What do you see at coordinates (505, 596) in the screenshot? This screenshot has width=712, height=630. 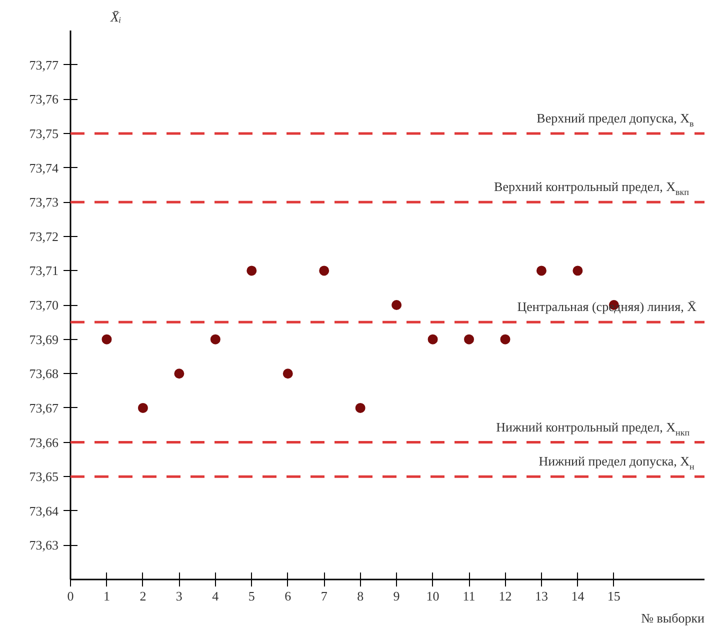 I see `x-tick-label: 12` at bounding box center [505, 596].